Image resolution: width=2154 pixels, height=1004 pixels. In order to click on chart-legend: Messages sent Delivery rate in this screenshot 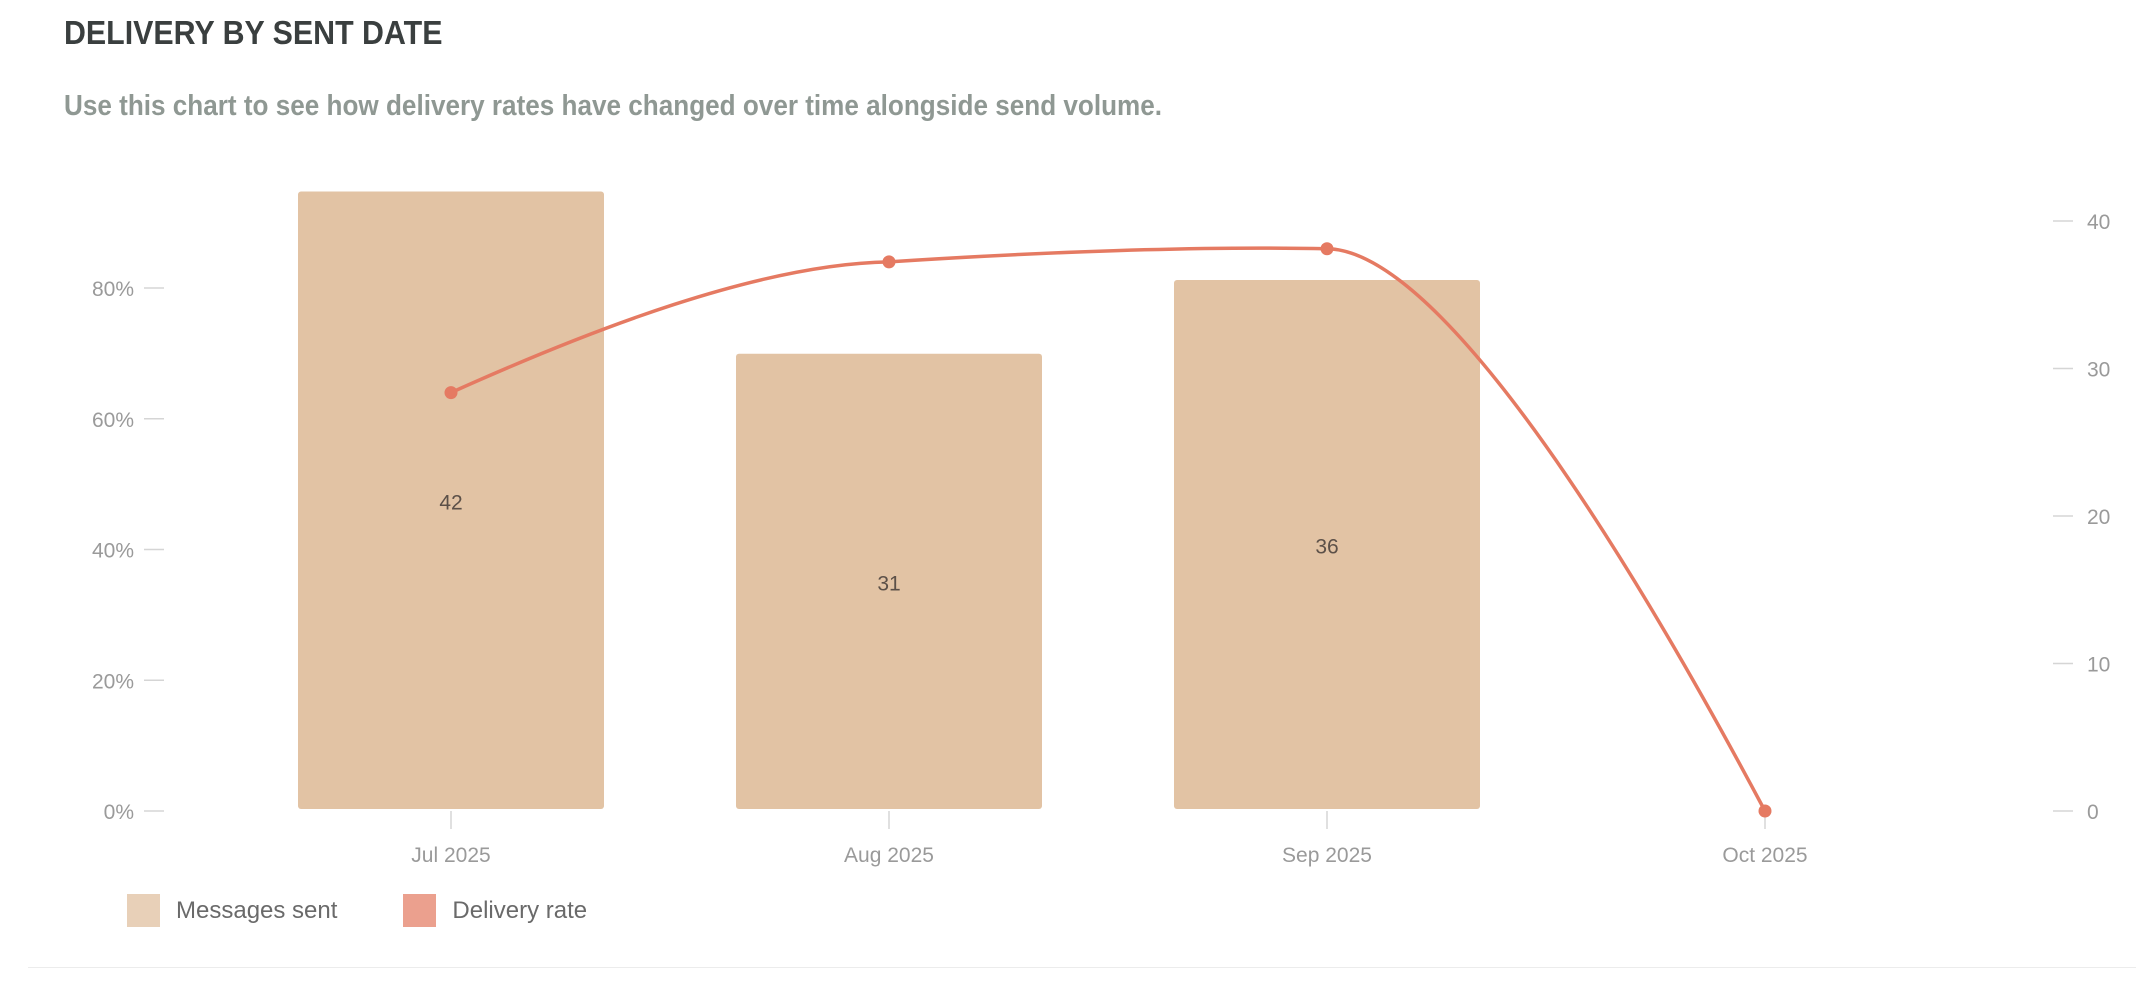, I will do `click(390, 910)`.